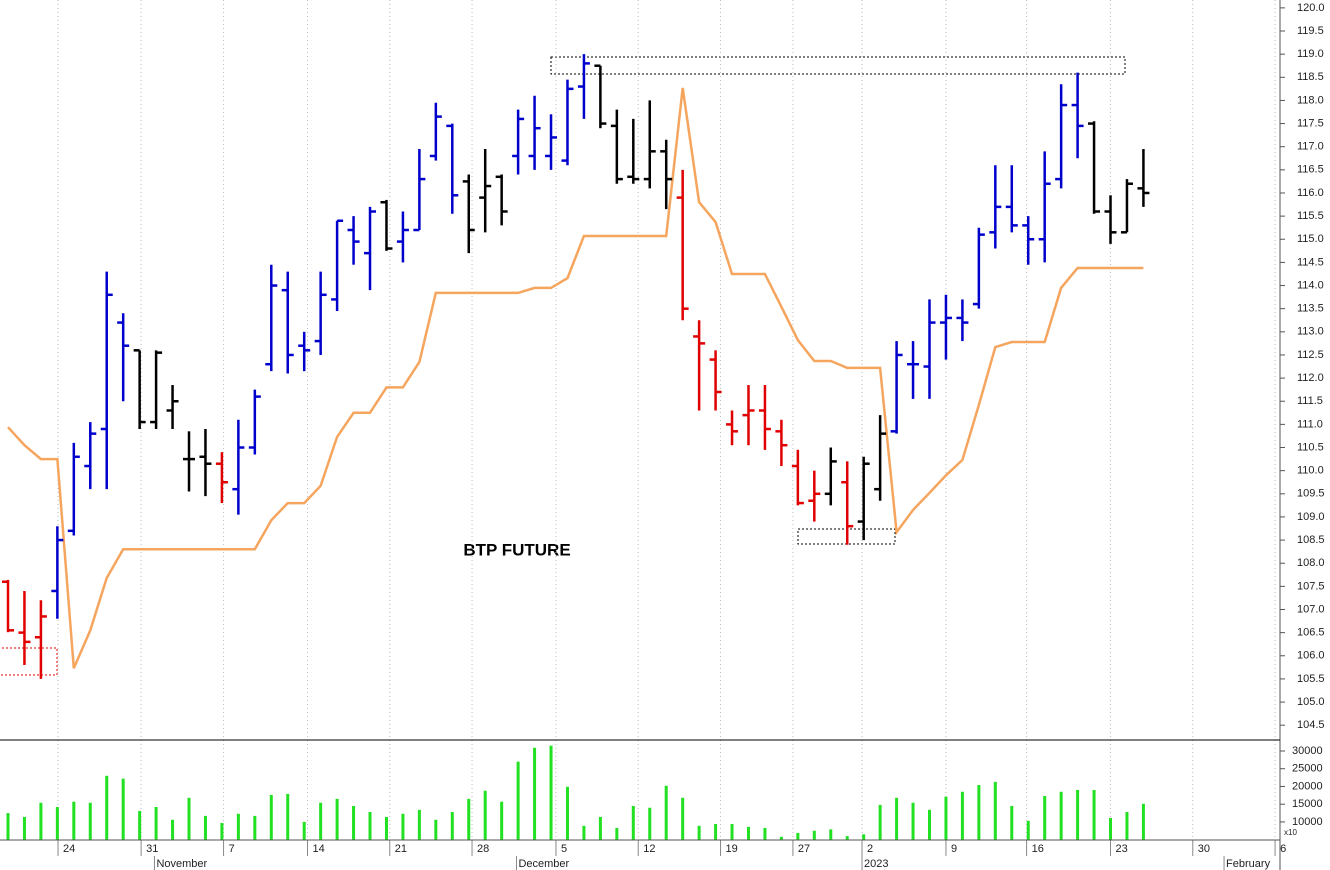 The width and height of the screenshot is (1330, 870). What do you see at coordinates (1310, 77) in the screenshot?
I see `y-tick-label: 118.5` at bounding box center [1310, 77].